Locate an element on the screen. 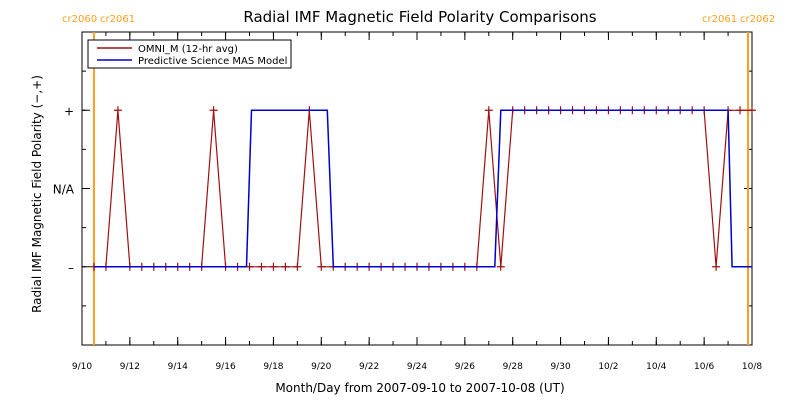 The image size is (800, 400). x-tick-label: 9/14 is located at coordinates (178, 367).